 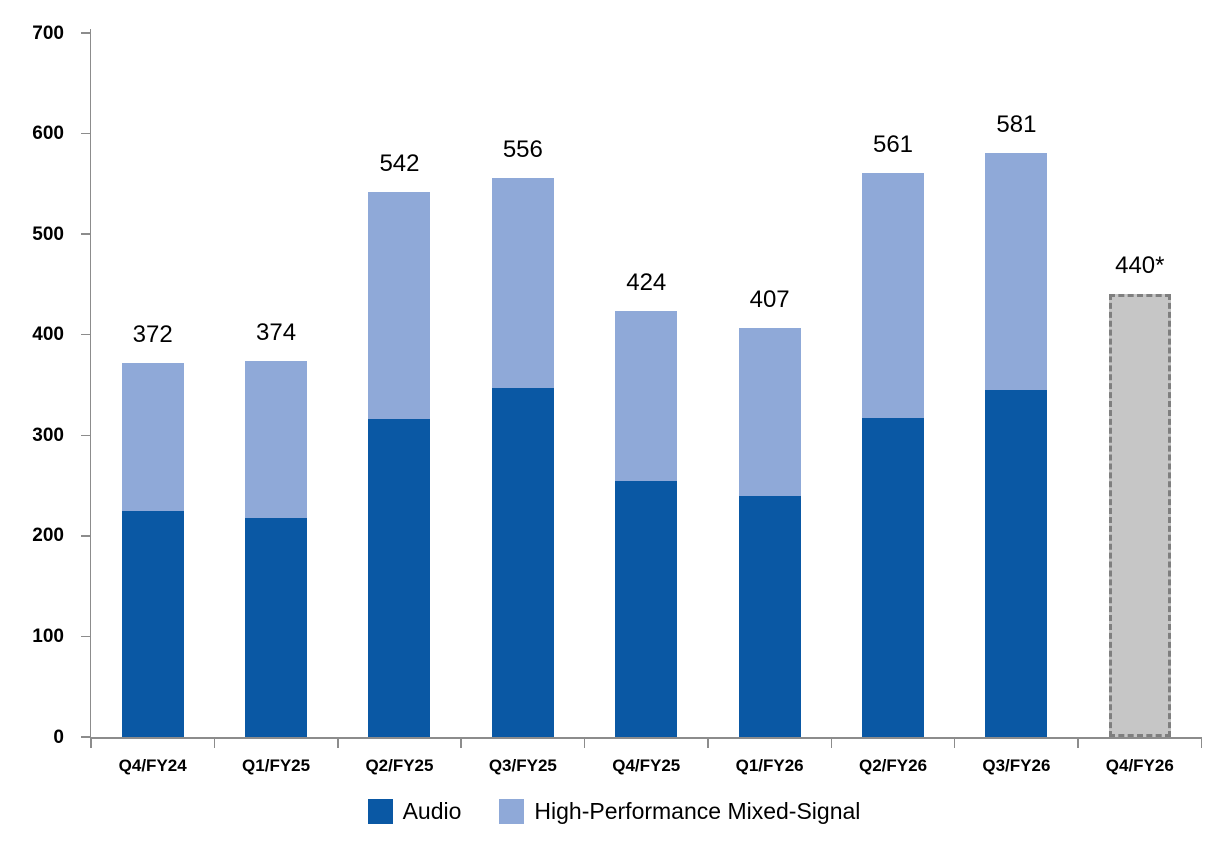 What do you see at coordinates (1139, 765) in the screenshot?
I see `x-category-label: Q4/FY26` at bounding box center [1139, 765].